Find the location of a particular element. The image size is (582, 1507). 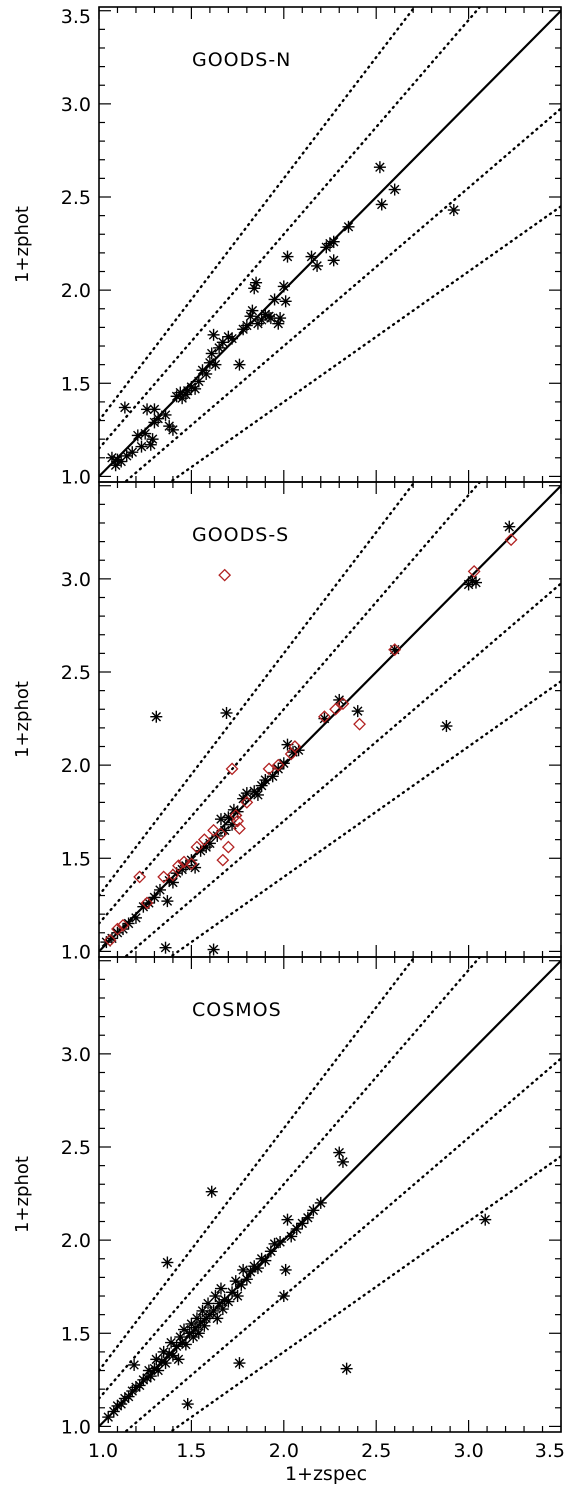

y-tick-label: 3.5 is located at coordinates (76, 17).